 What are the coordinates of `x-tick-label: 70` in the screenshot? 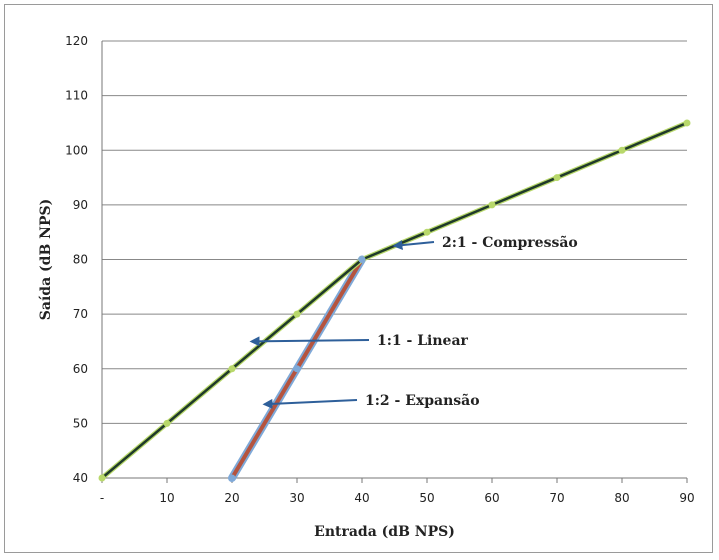 It's located at (556, 498).